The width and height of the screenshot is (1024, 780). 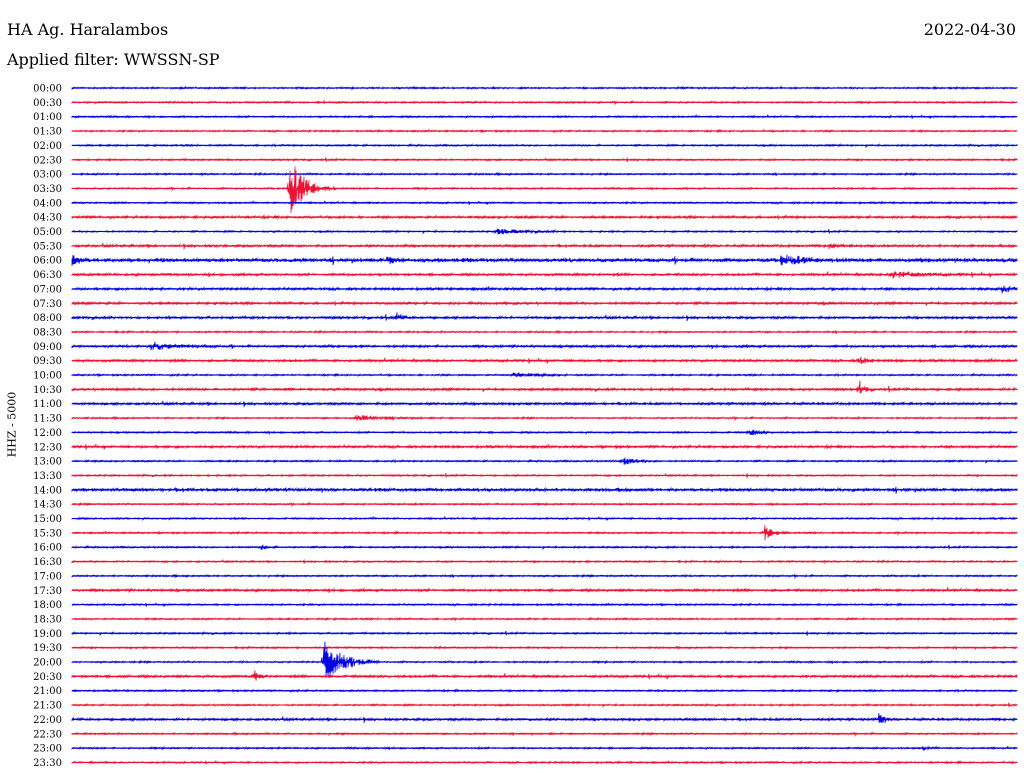 I want to click on trace-label: 21:30, so click(x=47, y=706).